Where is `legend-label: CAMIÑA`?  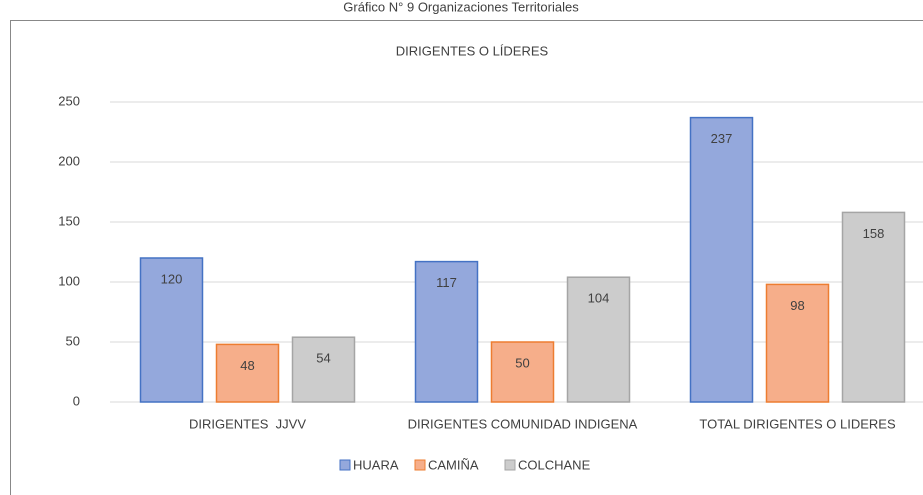
legend-label: CAMIÑA is located at coordinates (453, 464).